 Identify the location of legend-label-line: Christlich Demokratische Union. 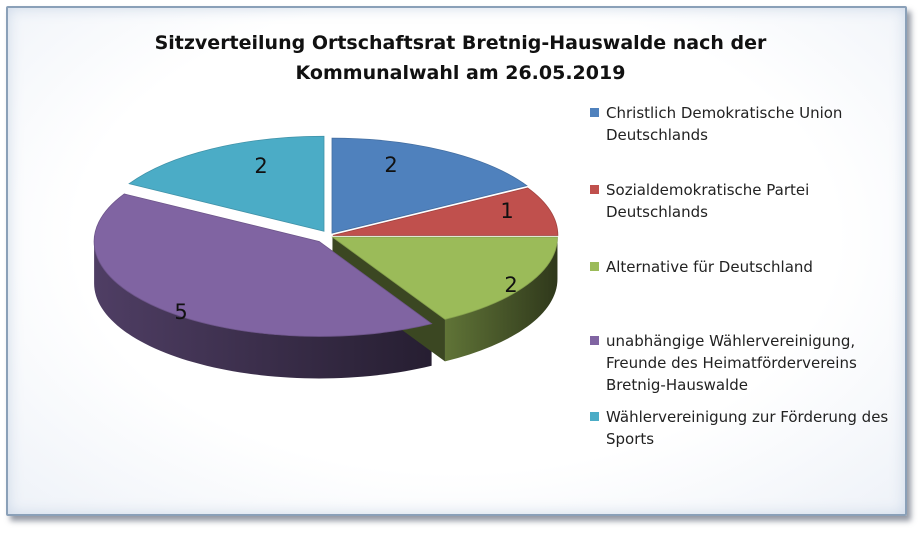
(724, 113).